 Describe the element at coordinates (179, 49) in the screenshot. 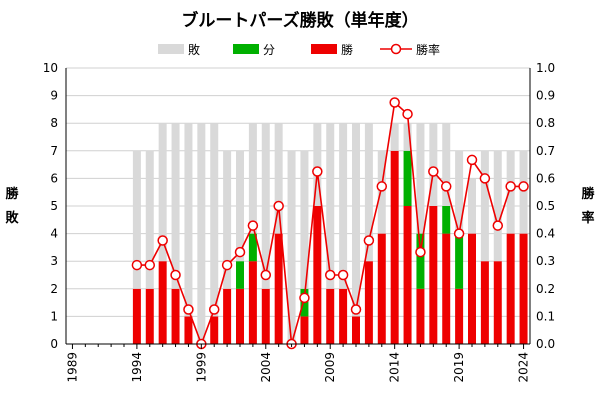

I see `legend-loss: 敗` at that location.